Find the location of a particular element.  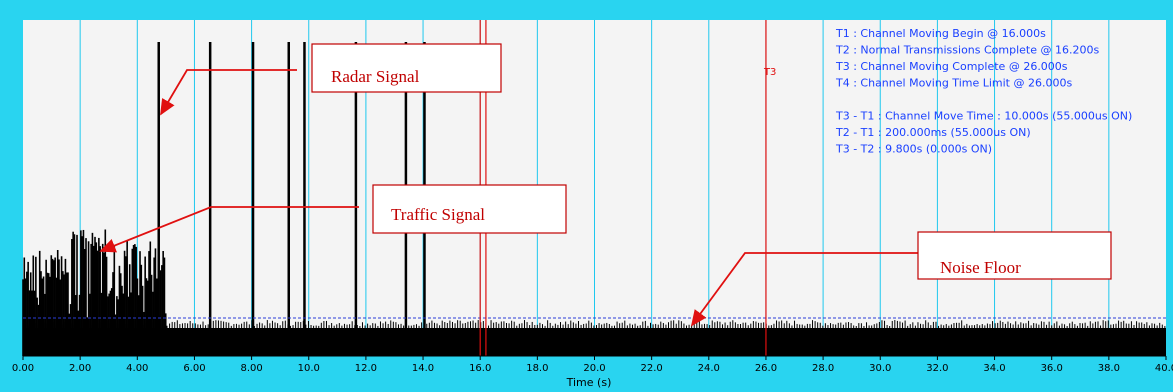

info-line: T2 - T1 : 200.000ms (55.000us ON) is located at coordinates (933, 132).